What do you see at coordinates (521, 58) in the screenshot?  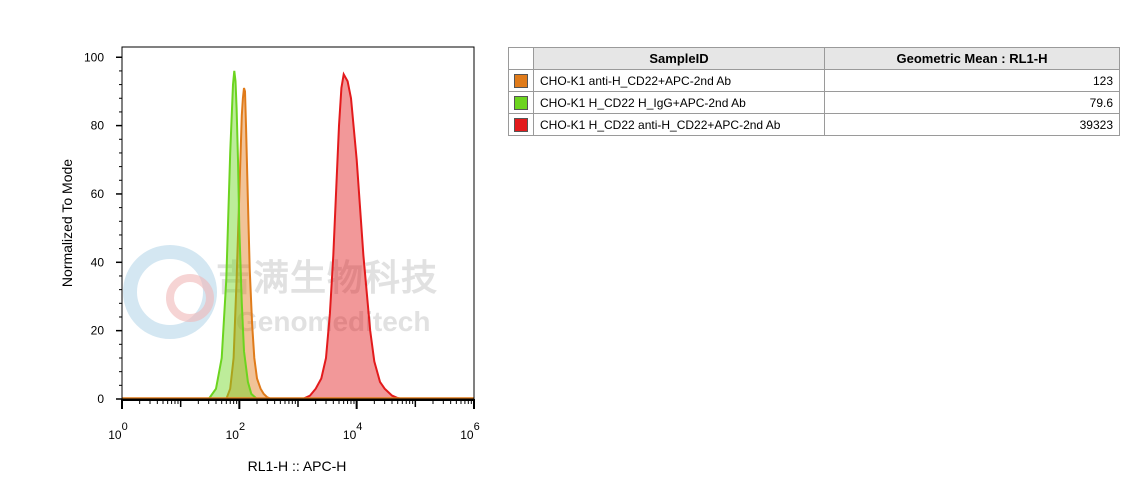 I see `header-swatch` at bounding box center [521, 58].